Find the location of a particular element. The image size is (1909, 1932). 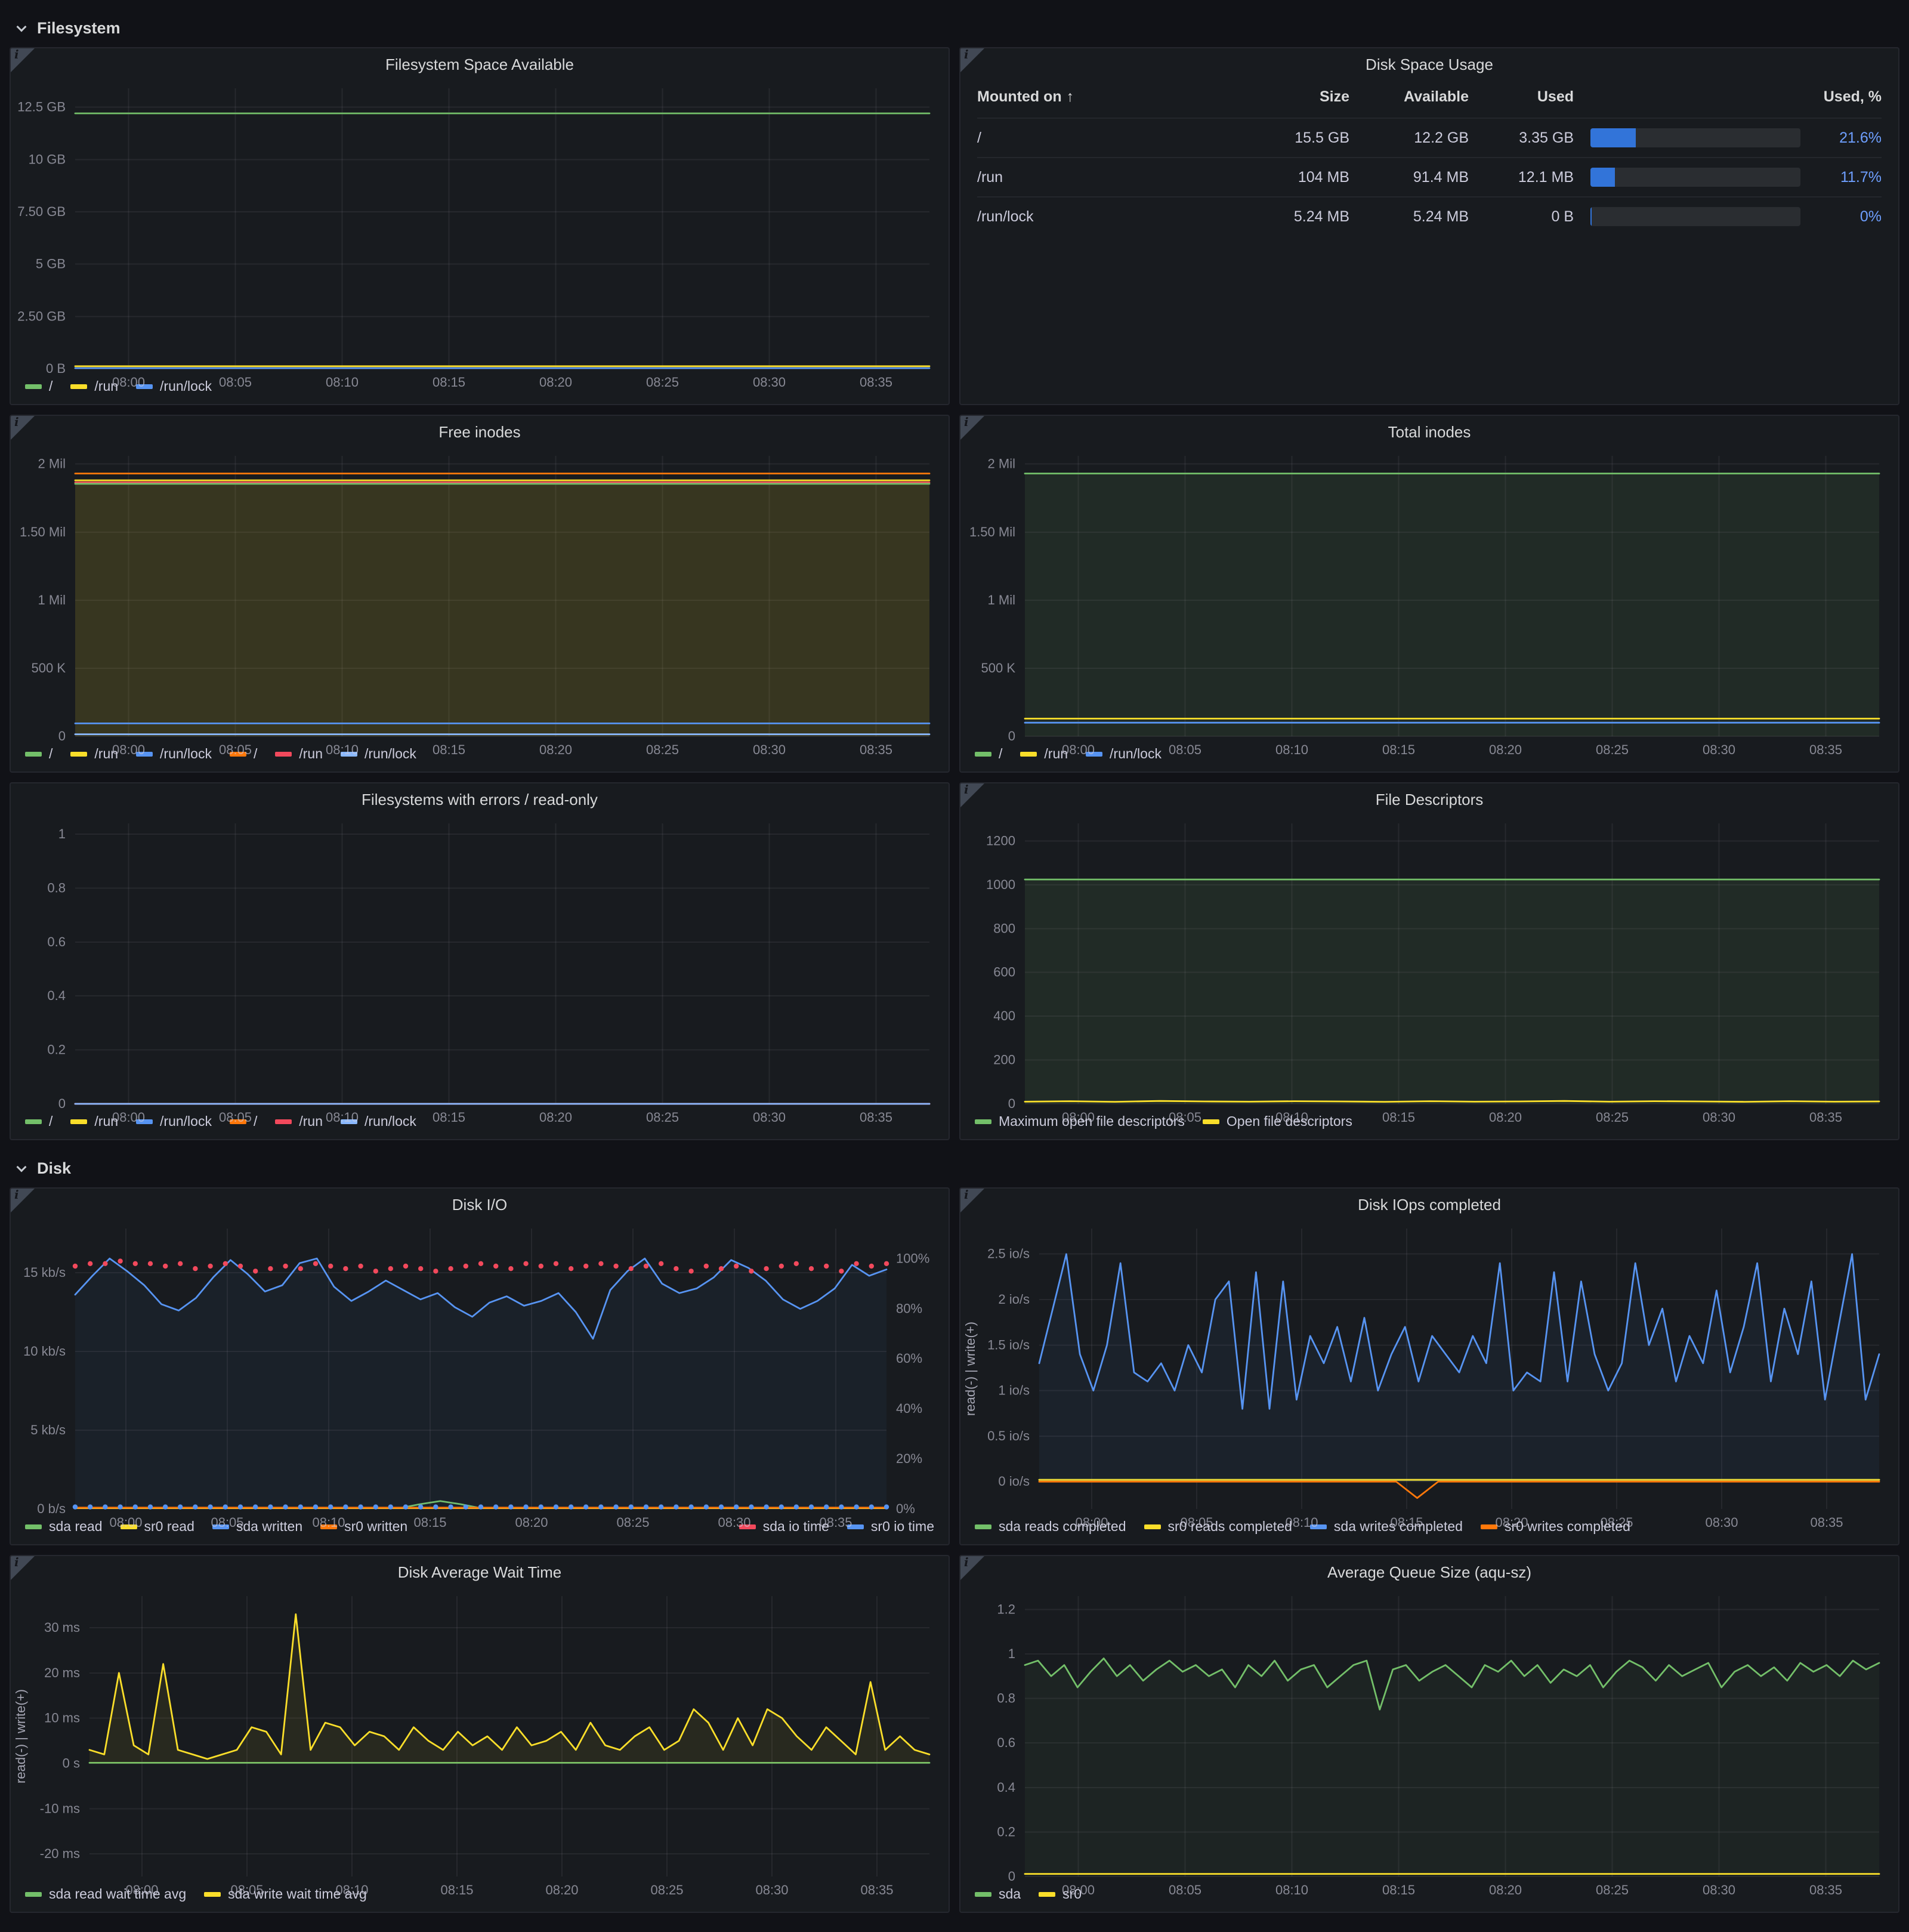

table-header-cell: Size is located at coordinates (1334, 96).